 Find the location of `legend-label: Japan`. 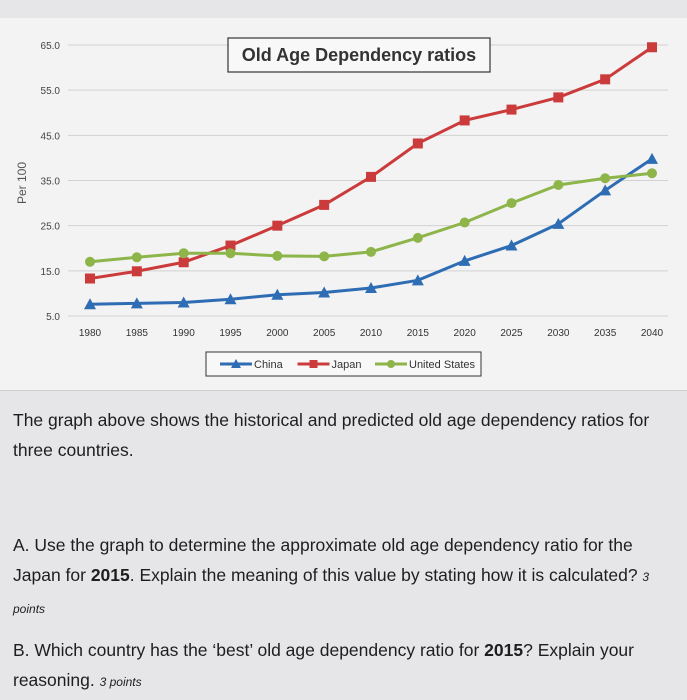

legend-label: Japan is located at coordinates (347, 365).